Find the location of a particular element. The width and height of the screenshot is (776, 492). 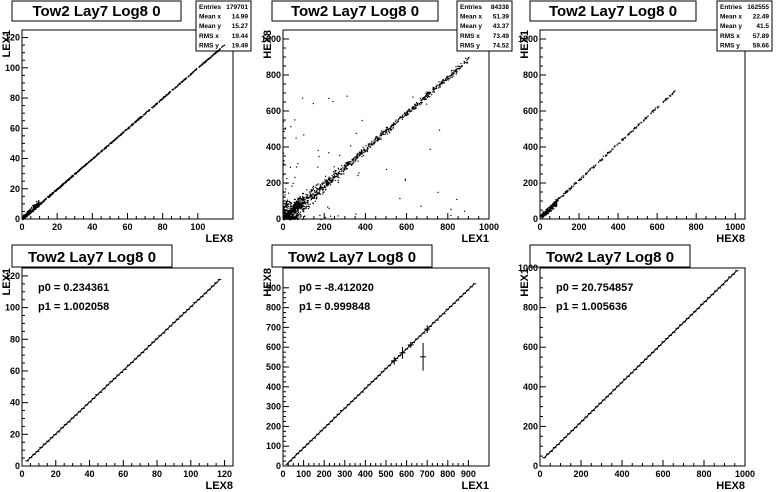

x-axis-label: HEX8 is located at coordinates (730, 239).